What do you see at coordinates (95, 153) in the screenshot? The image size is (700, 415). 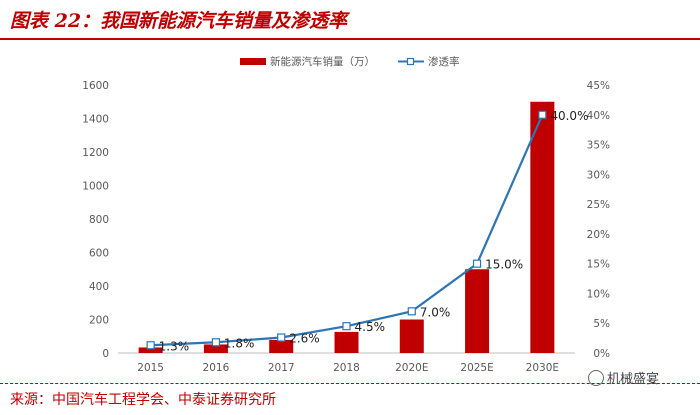 I see `y-left-tick-label: 1200` at bounding box center [95, 153].